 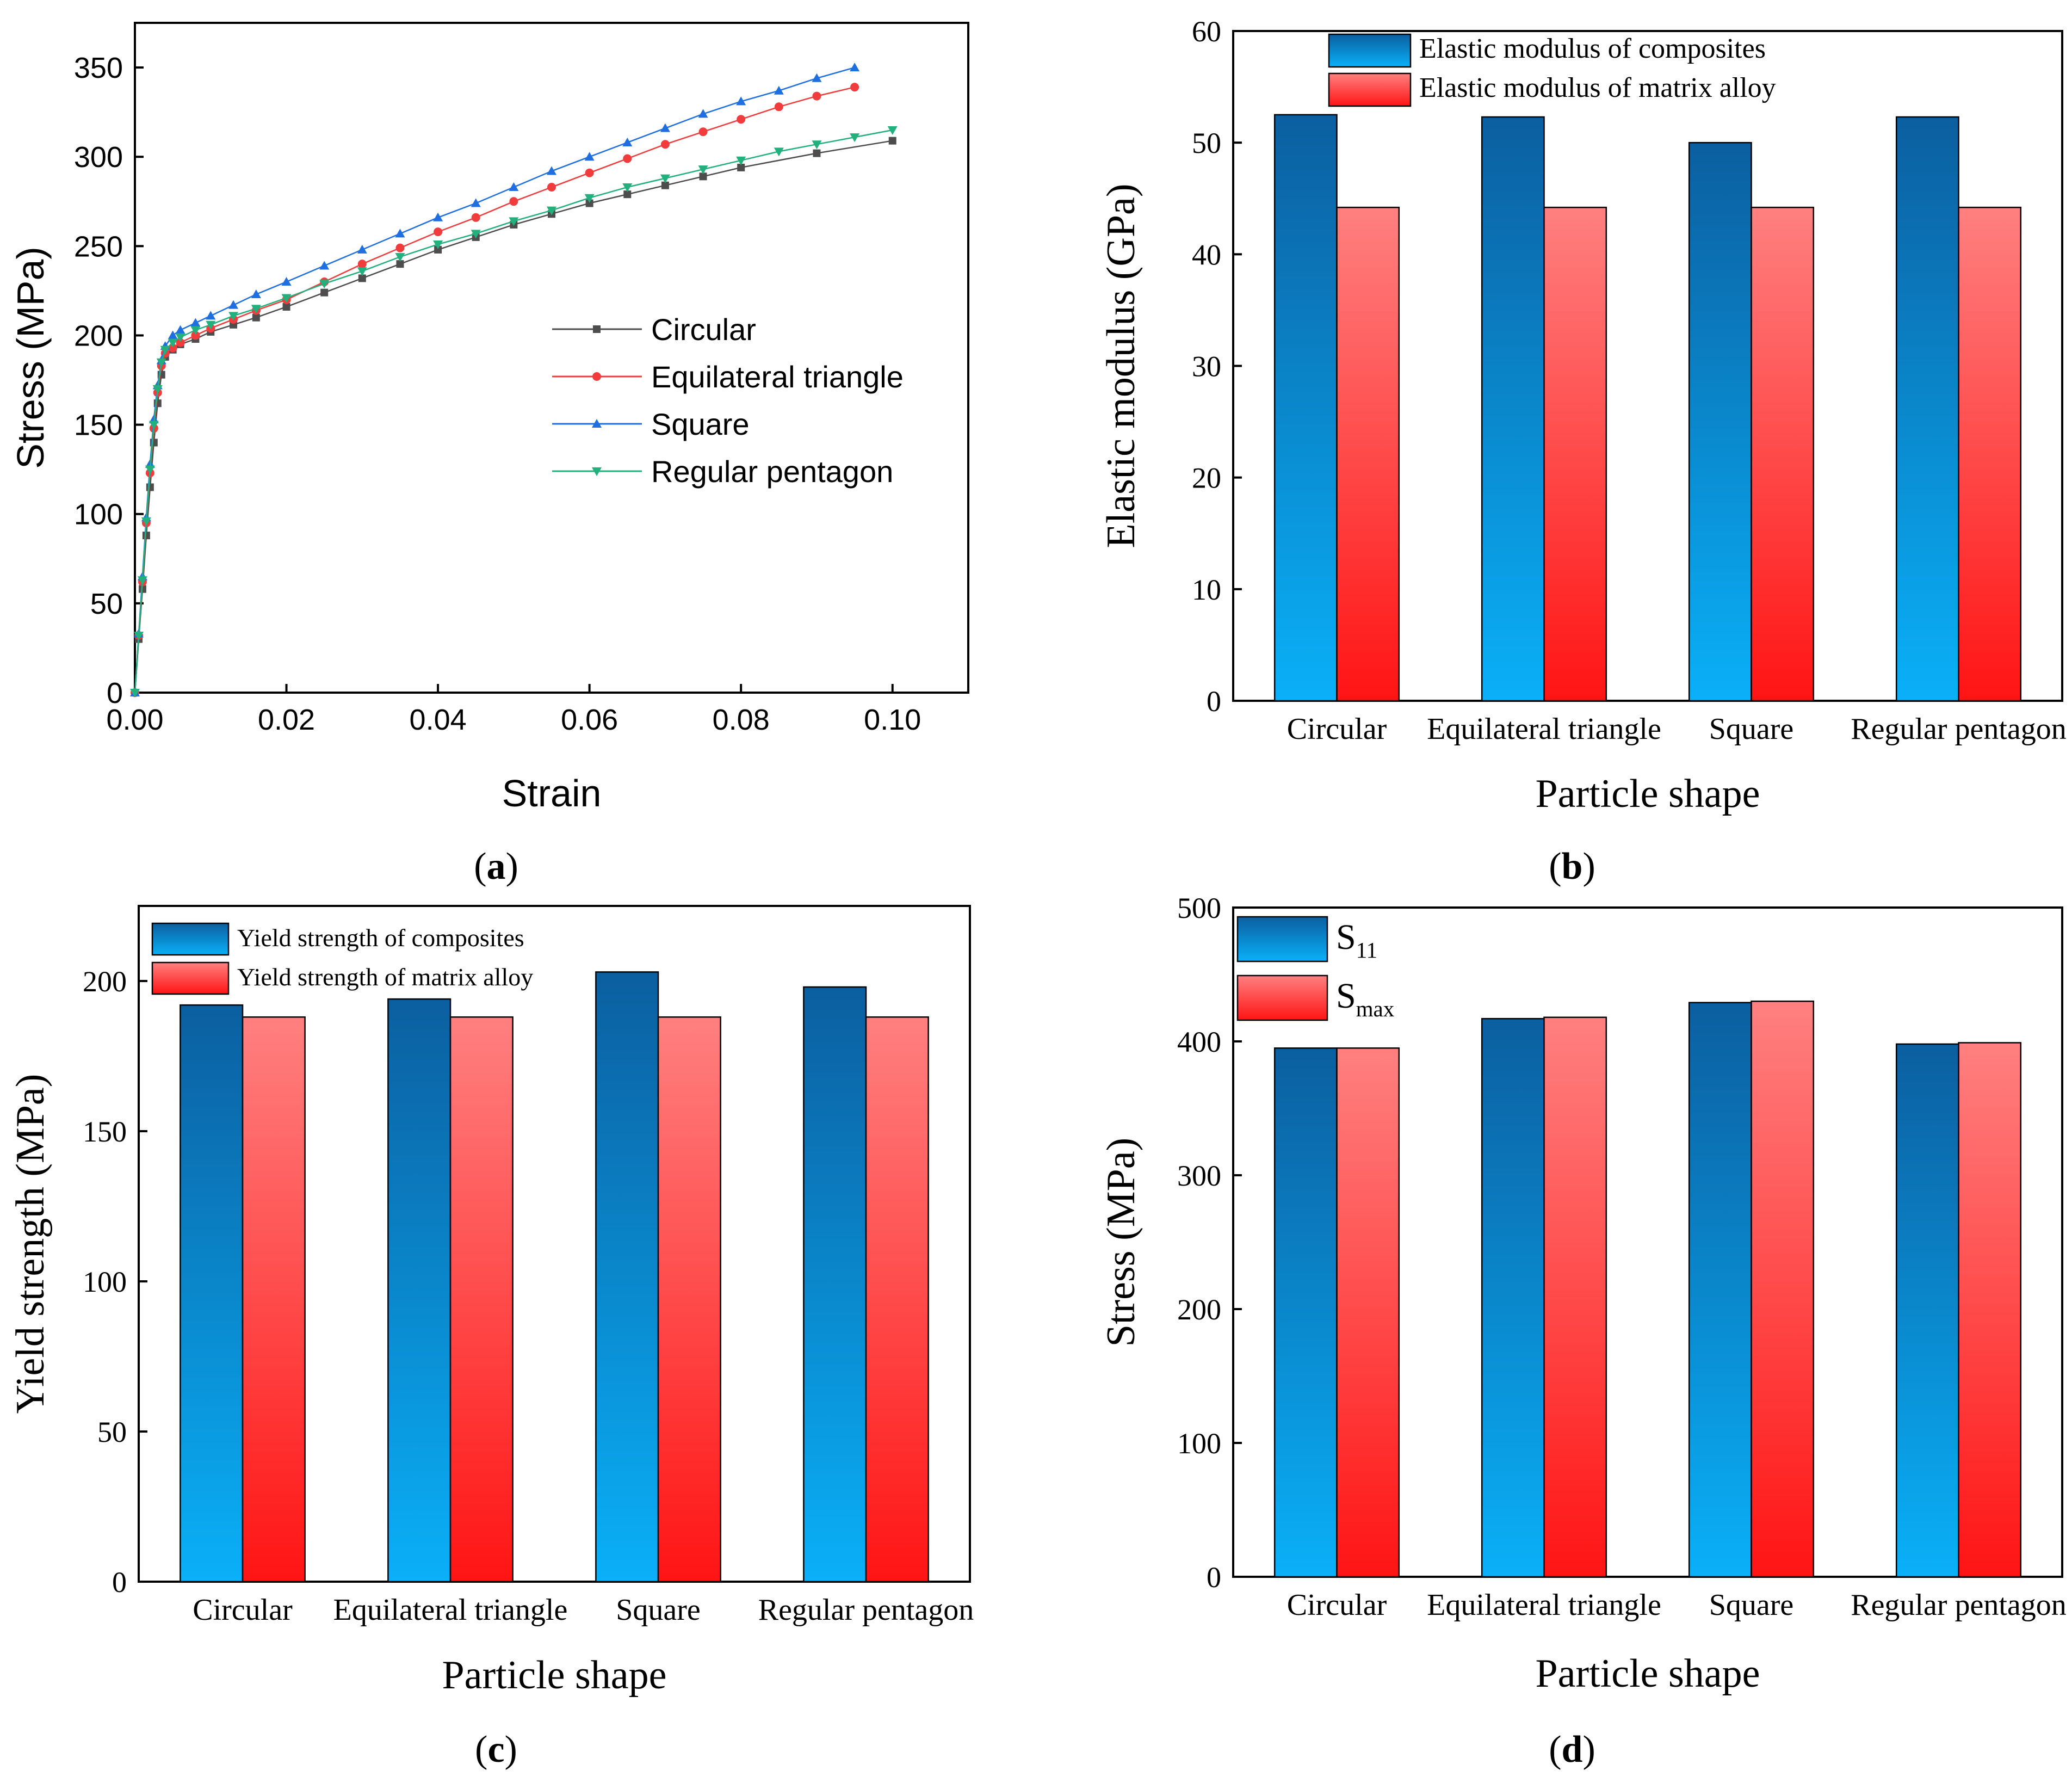 I want to click on x-tick-label: 0.06, so click(x=589, y=720).